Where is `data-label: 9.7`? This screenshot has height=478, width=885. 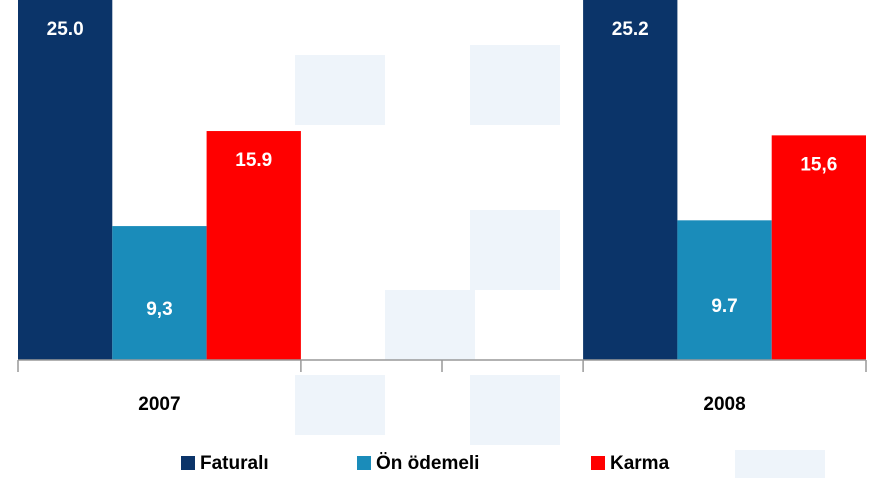 data-label: 9.7 is located at coordinates (724, 306).